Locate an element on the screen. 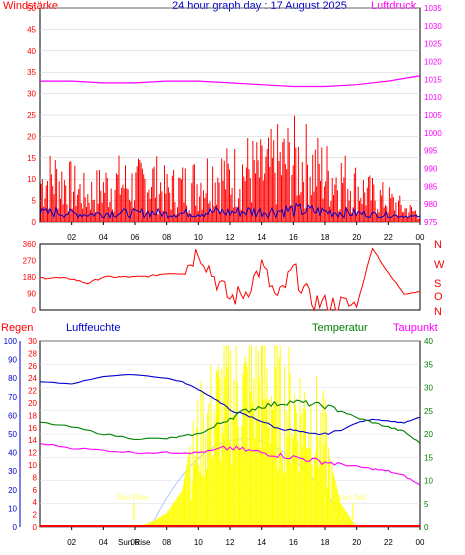  rain-tick-label: 24 is located at coordinates (32, 378).